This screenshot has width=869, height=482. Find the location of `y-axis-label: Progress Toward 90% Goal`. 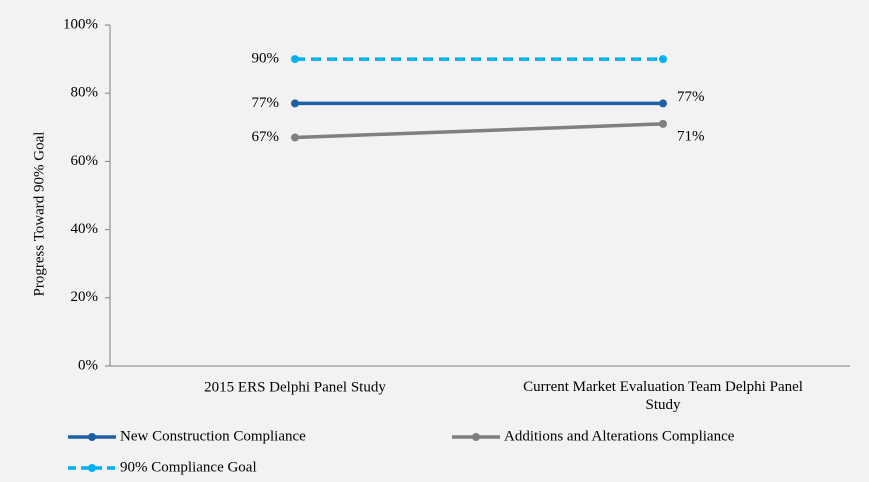

y-axis-label: Progress Toward 90% Goal is located at coordinates (39, 214).